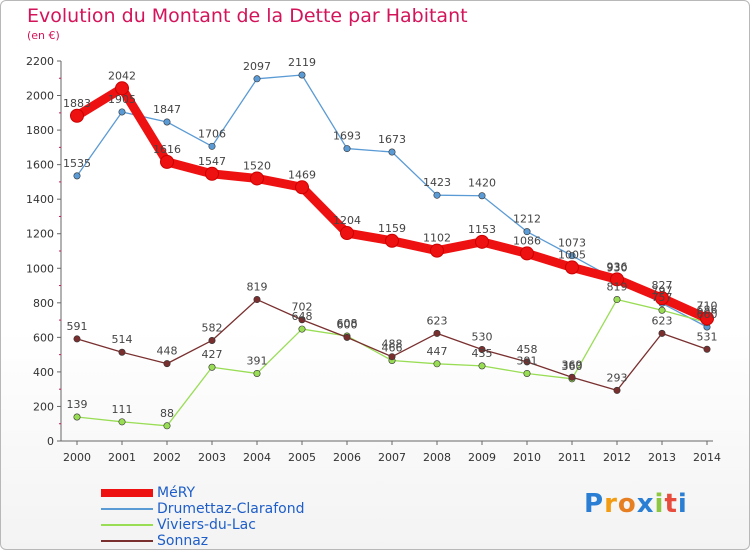  What do you see at coordinates (122, 457) in the screenshot?
I see `x-tick-label: 2001` at bounding box center [122, 457].